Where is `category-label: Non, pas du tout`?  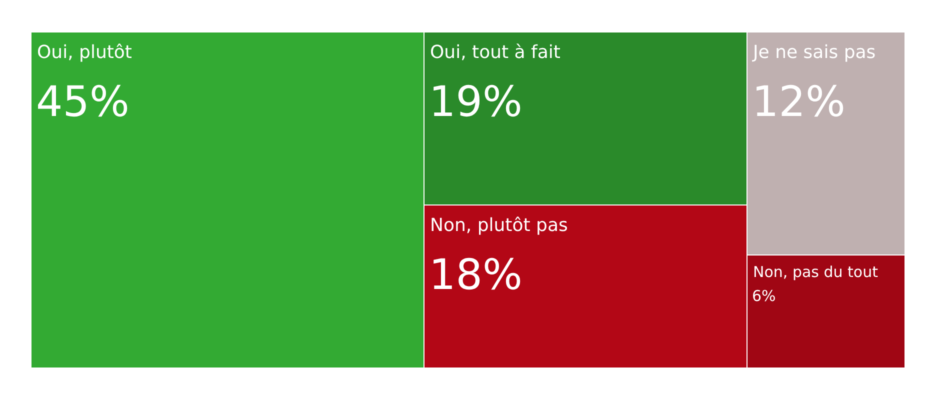 category-label: Non, pas du tout is located at coordinates (815, 272).